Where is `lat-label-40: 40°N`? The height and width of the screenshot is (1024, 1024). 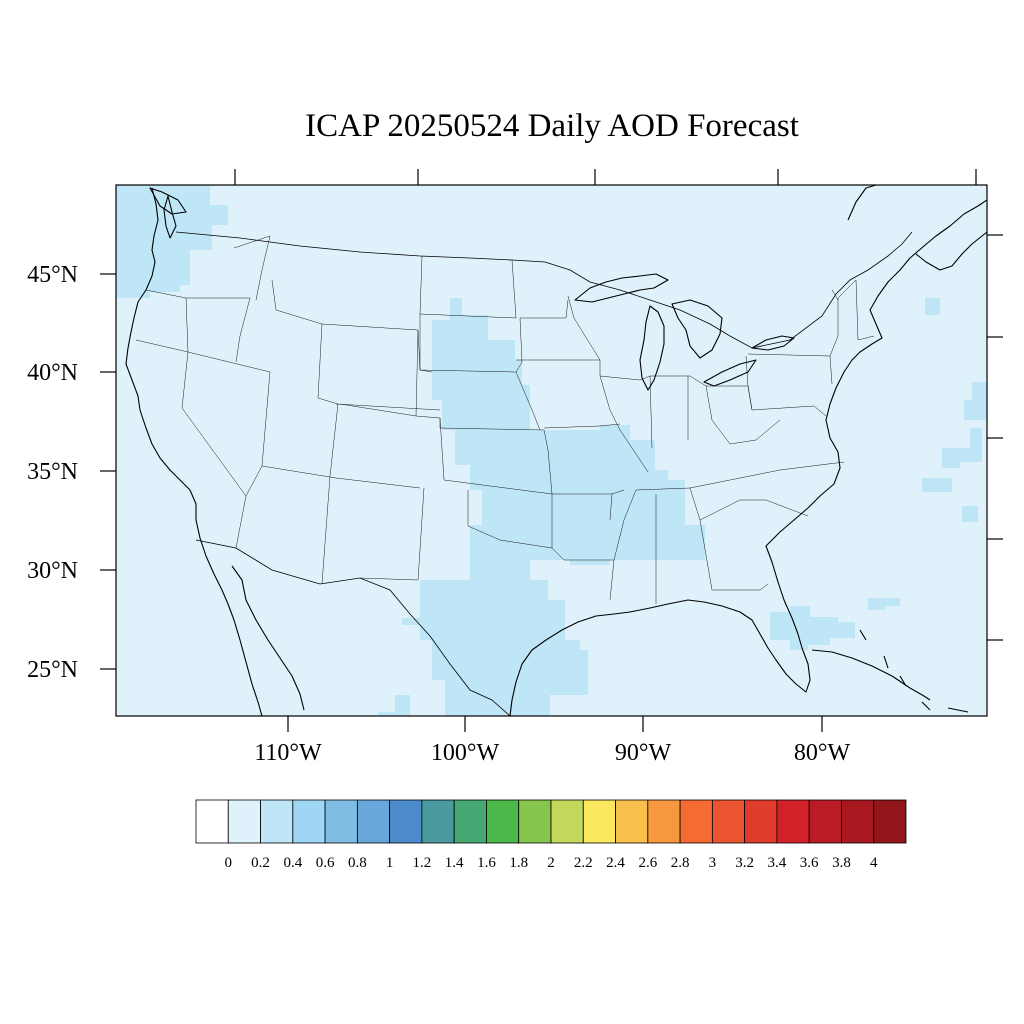
lat-label-40: 40°N is located at coordinates (52, 373).